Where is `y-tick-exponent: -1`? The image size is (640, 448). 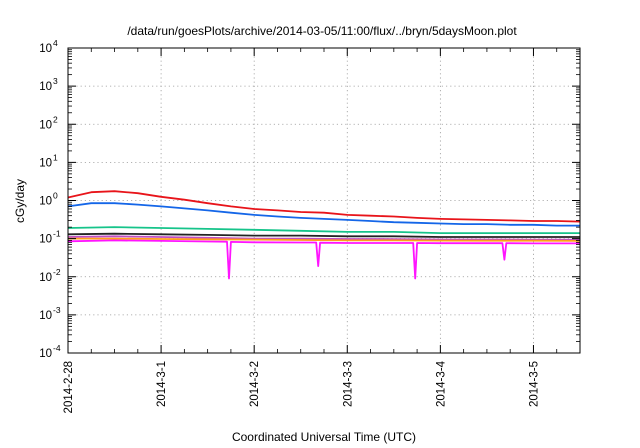
y-tick-exponent: -1 is located at coordinates (57, 234).